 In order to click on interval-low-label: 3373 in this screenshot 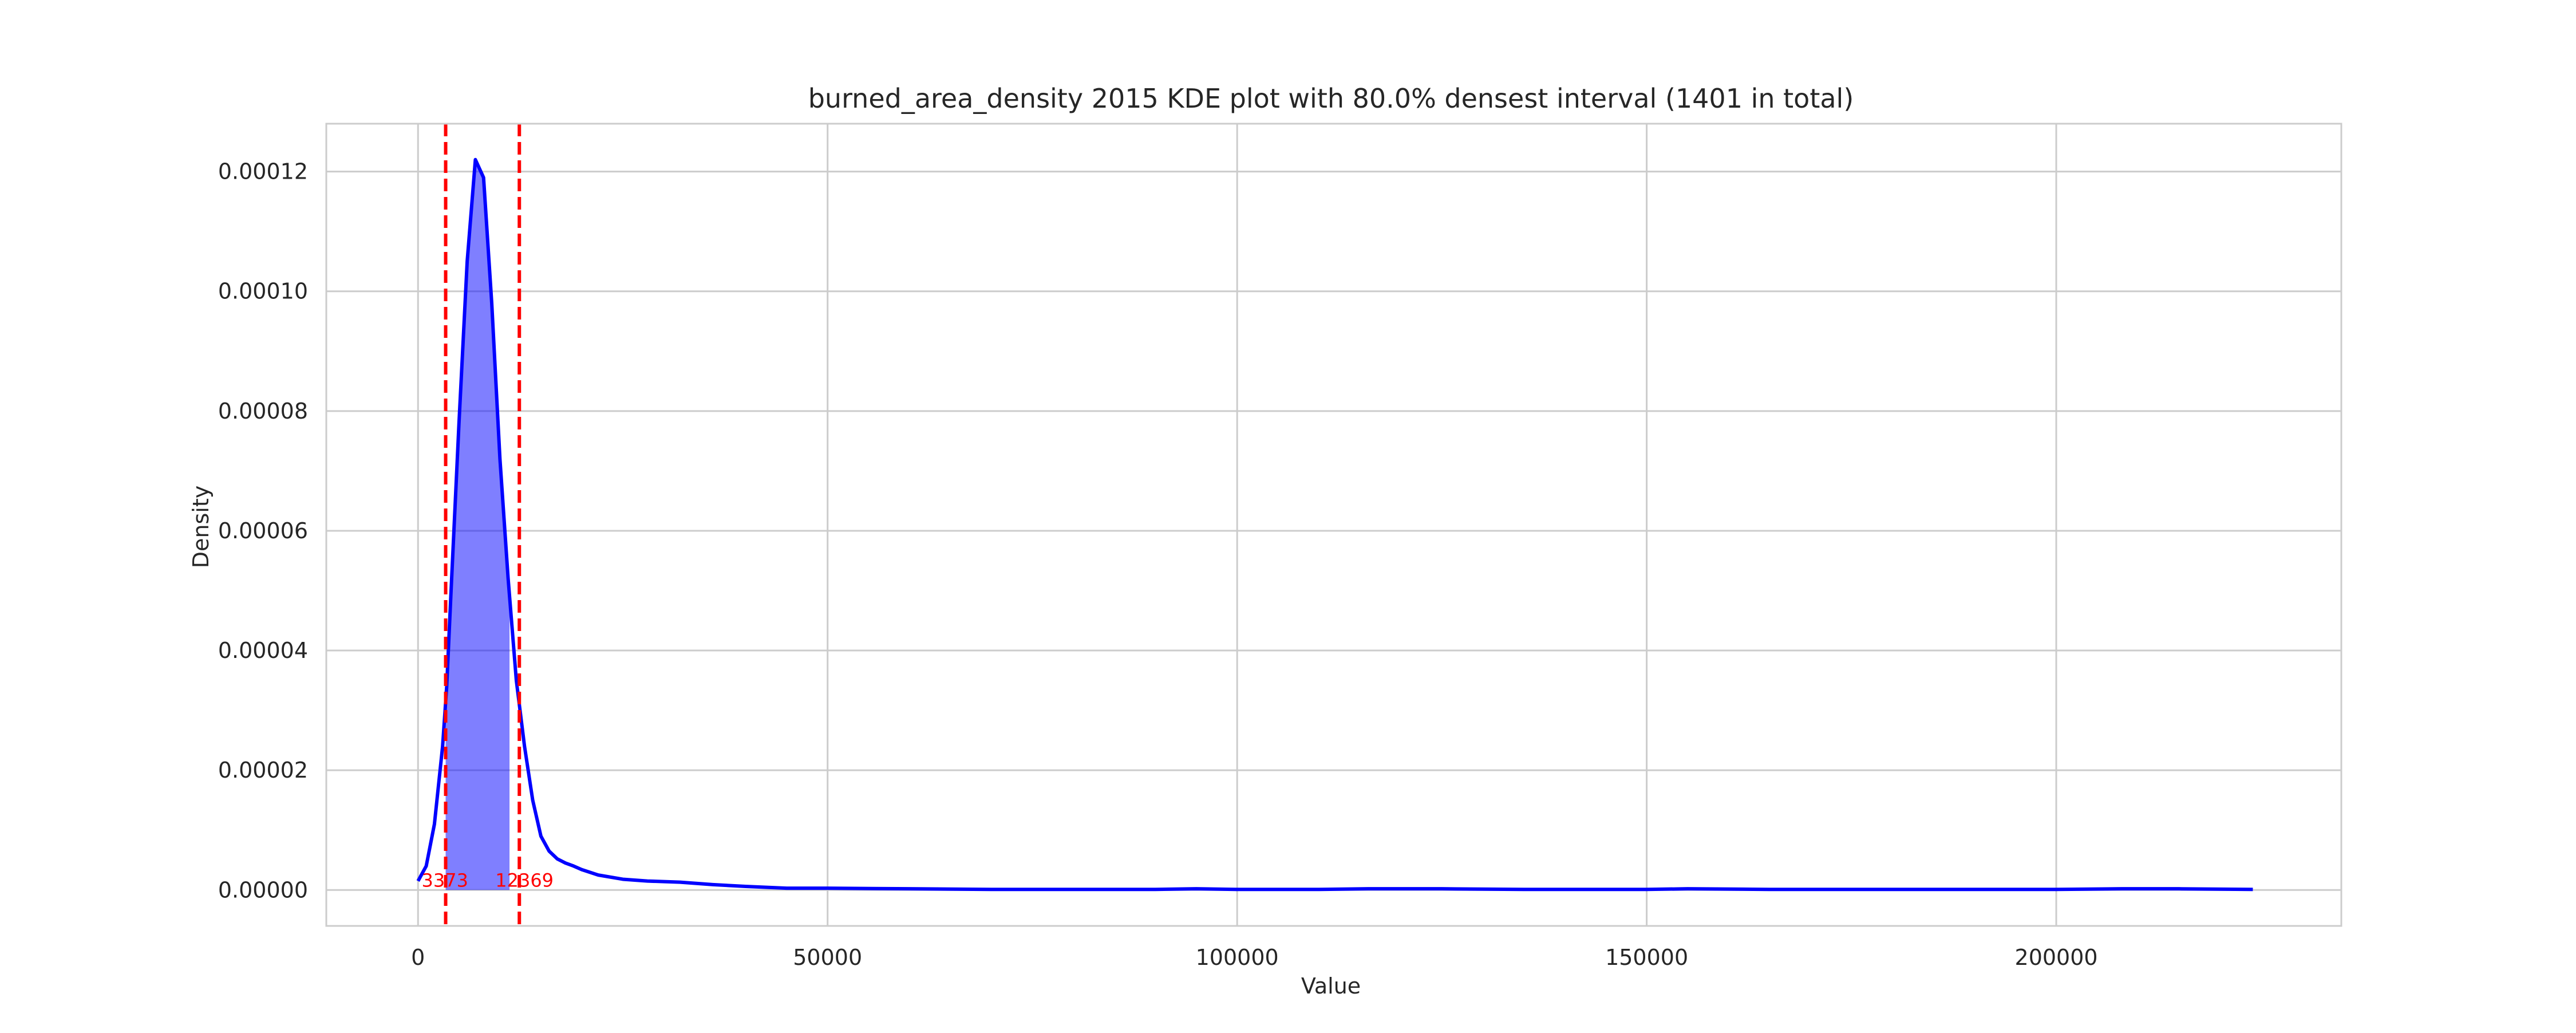, I will do `click(445, 880)`.